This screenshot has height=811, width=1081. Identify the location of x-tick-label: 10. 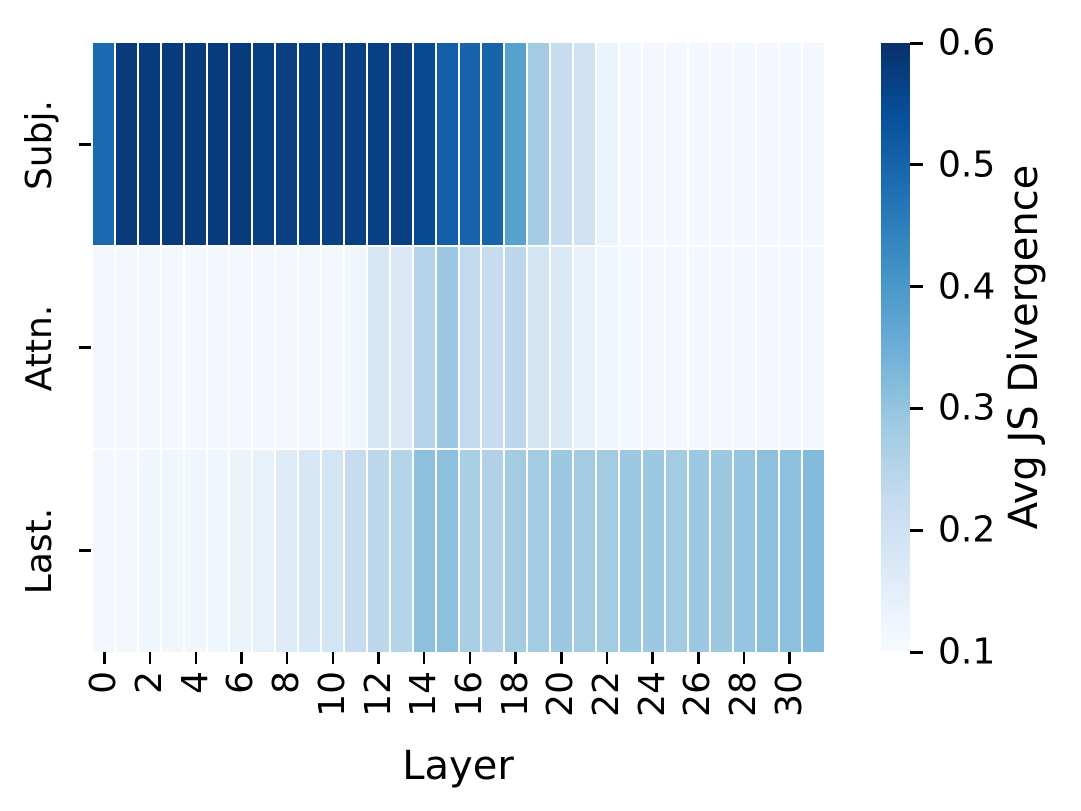
(332, 694).